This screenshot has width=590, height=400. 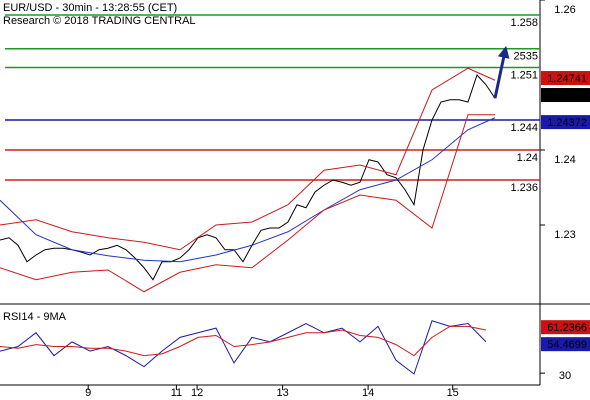 What do you see at coordinates (564, 10) in the screenshot?
I see `y-tick-label: 1.26` at bounding box center [564, 10].